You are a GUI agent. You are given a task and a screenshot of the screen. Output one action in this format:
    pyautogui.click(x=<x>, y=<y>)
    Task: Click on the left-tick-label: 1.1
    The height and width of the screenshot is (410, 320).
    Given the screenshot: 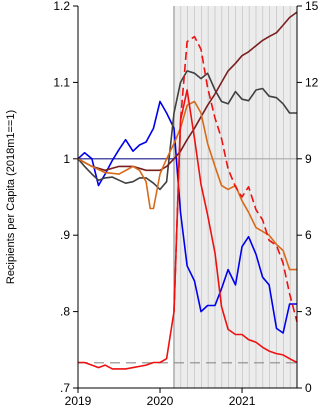 What is the action you would take?
    pyautogui.click(x=61, y=82)
    